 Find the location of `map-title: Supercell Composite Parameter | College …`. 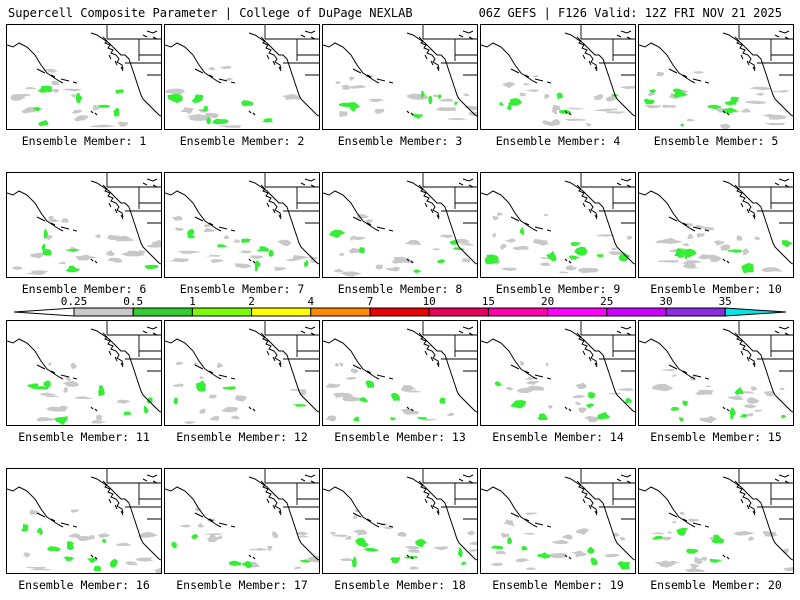

map-title: Supercell Composite Parameter | College … is located at coordinates (210, 13).